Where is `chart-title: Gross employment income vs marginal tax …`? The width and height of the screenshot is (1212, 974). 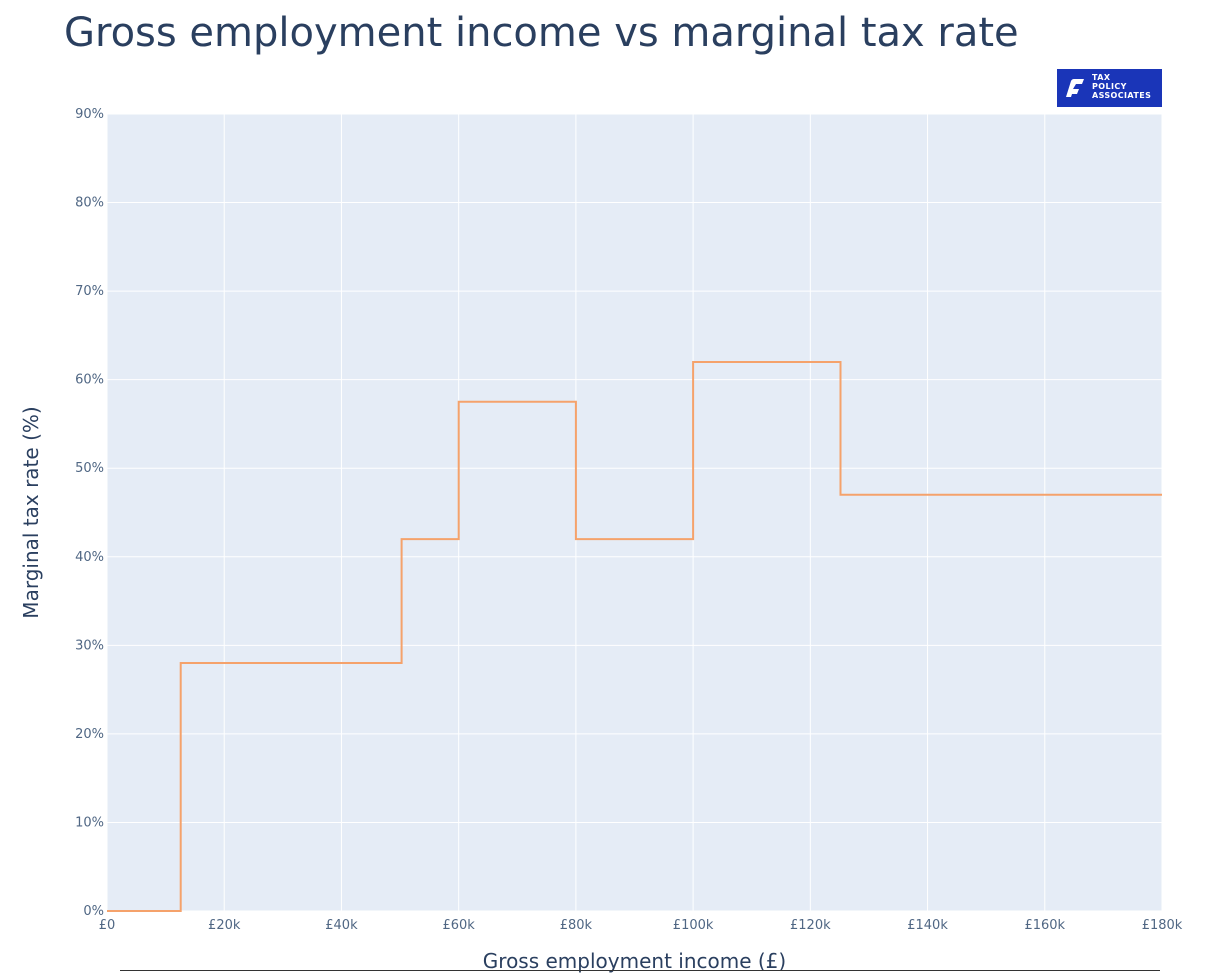 chart-title: Gross employment income vs marginal tax … is located at coordinates (541, 33).